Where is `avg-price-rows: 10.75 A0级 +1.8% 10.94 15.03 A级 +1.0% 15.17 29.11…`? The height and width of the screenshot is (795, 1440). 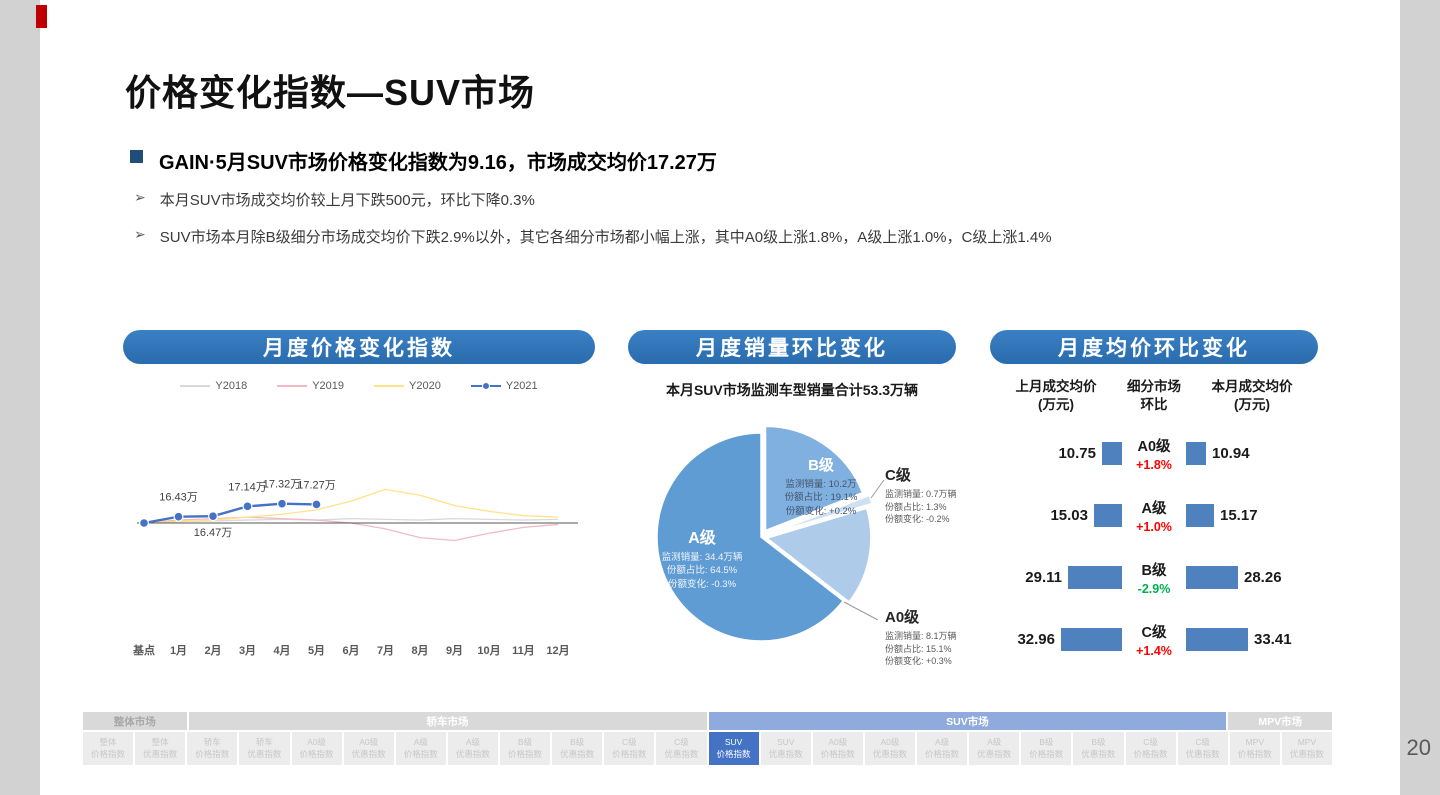
avg-price-rows: 10.75 A0级 +1.8% 10.94 15.03 A级 +1.0% 15.17 29.11… is located at coordinates (1154, 546).